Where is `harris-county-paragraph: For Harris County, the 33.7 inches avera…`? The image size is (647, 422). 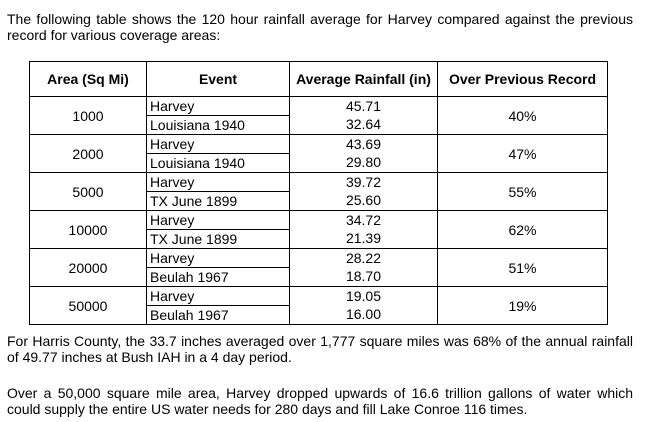 harris-county-paragraph: For Harris County, the 33.7 inches avera… is located at coordinates (320, 349).